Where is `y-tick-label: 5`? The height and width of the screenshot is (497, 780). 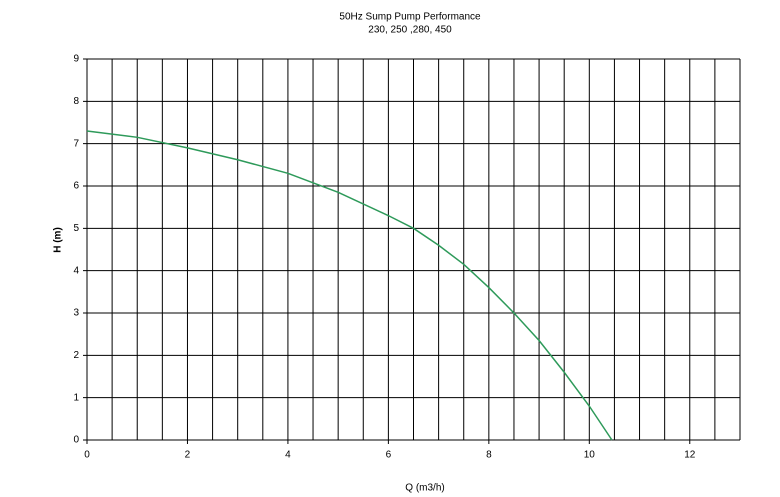
y-tick-label: 5 is located at coordinates (76, 228).